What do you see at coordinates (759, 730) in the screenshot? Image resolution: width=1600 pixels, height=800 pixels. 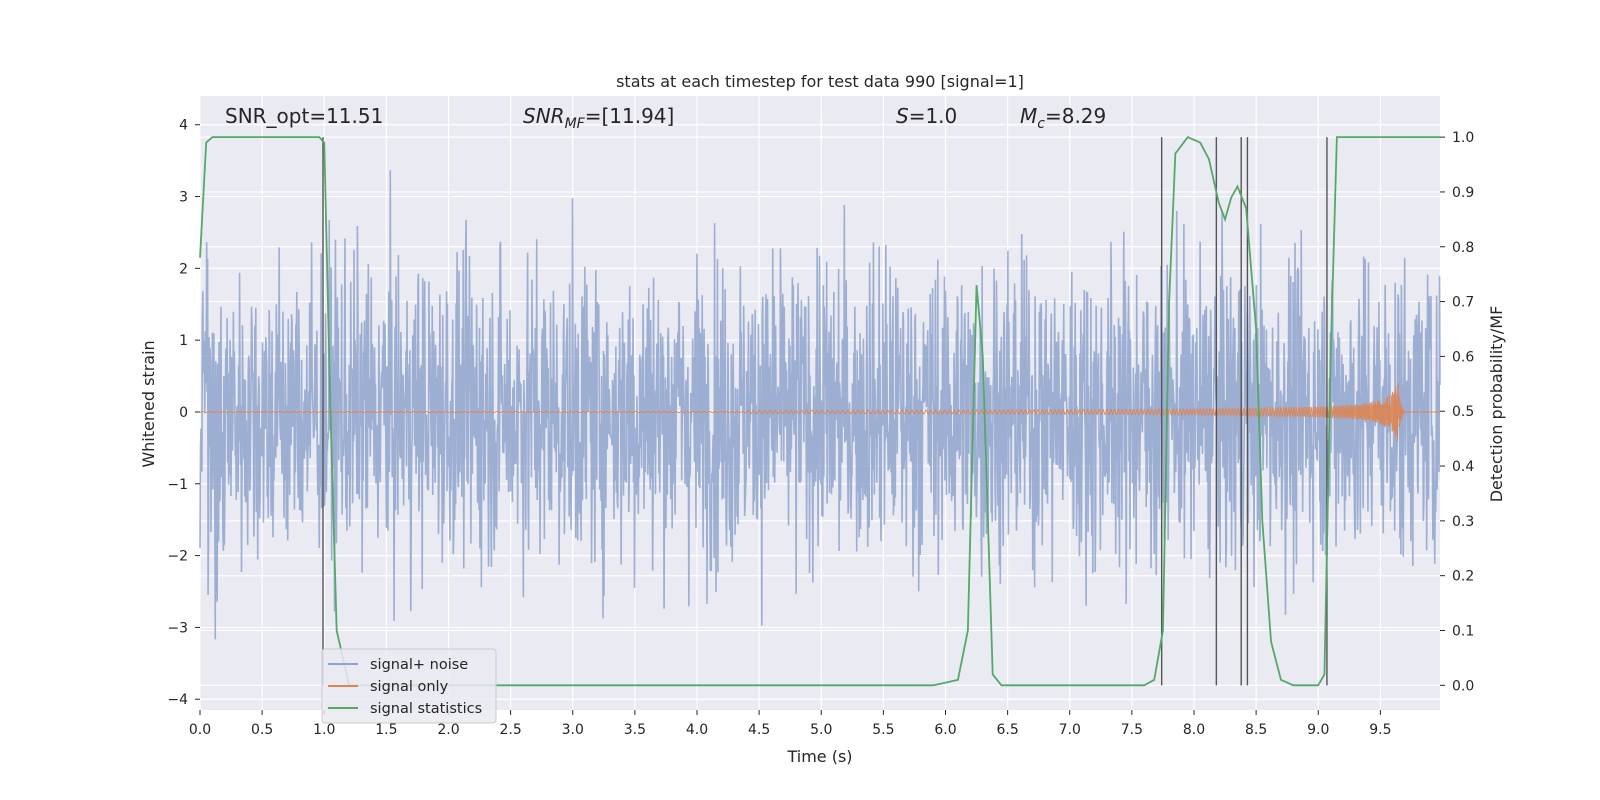 I see `x-tick-label: 4.5` at bounding box center [759, 730].